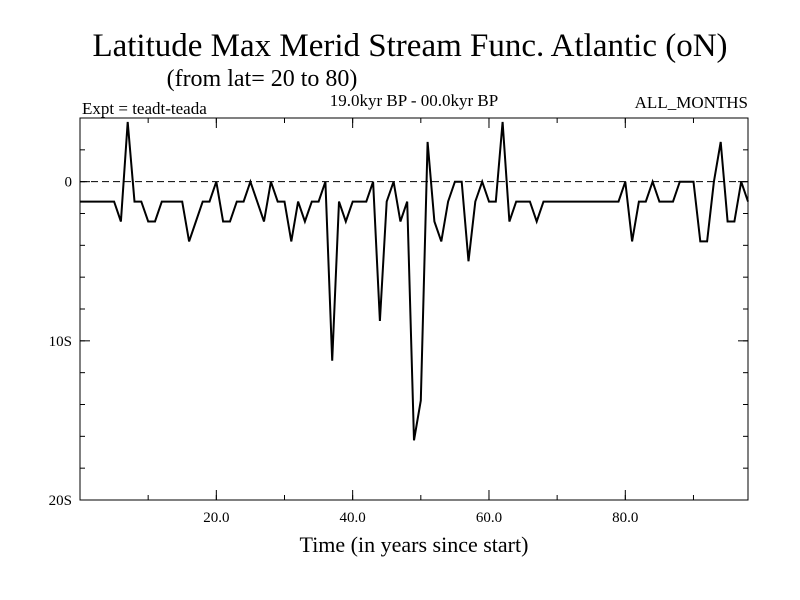 The width and height of the screenshot is (800, 600). Describe the element at coordinates (69, 183) in the screenshot. I see `y-tick-label: 0` at that location.